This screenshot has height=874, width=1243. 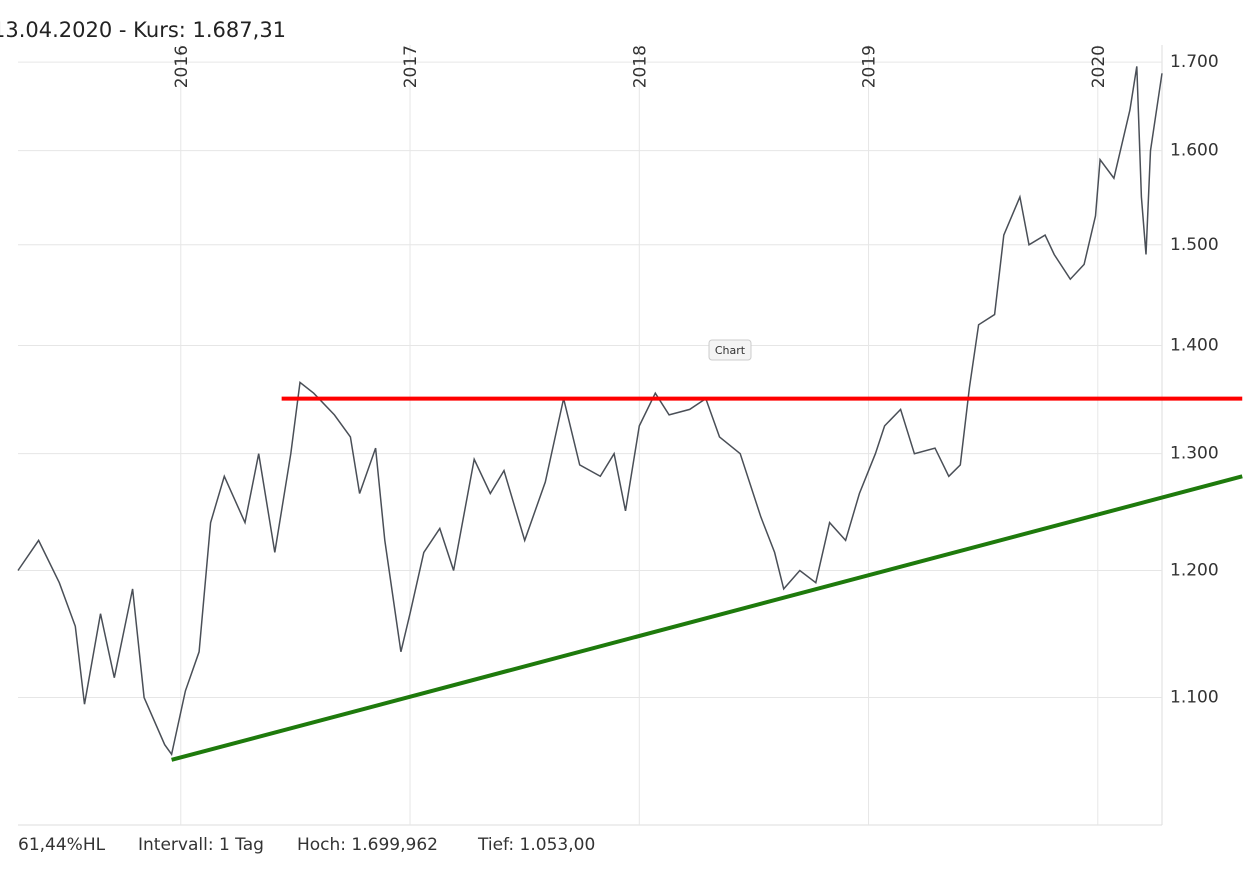 I want to click on footer-text: 61,44%HL, so click(x=62, y=845).